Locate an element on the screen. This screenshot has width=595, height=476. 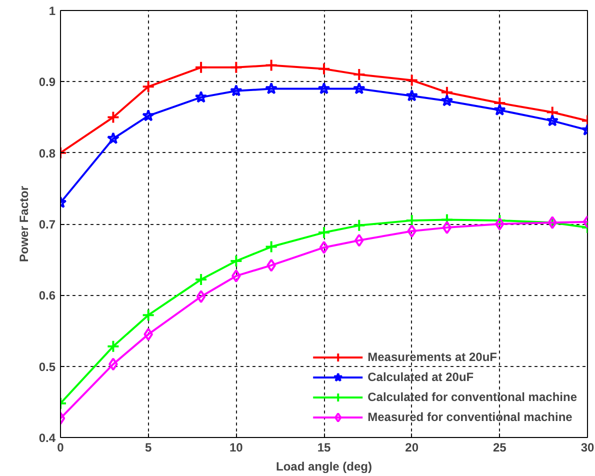
x-tick-label: 30 is located at coordinates (587, 447).